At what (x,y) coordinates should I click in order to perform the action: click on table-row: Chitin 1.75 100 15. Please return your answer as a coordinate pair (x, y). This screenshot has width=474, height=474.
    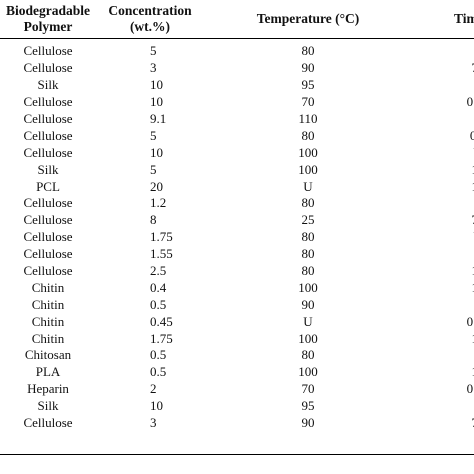
    Looking at the image, I should click on (237, 338).